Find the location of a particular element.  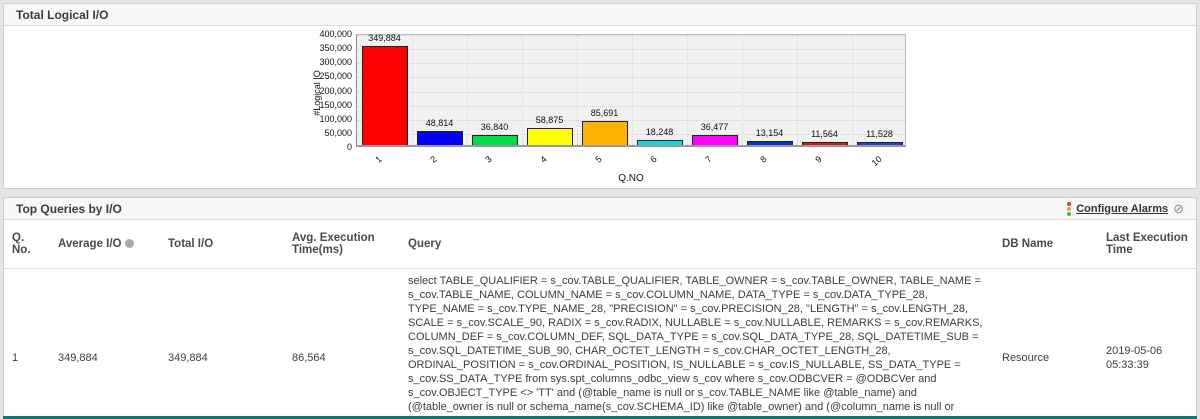

cell-avg-execution-time-ms: 86,564 is located at coordinates (342, 343).